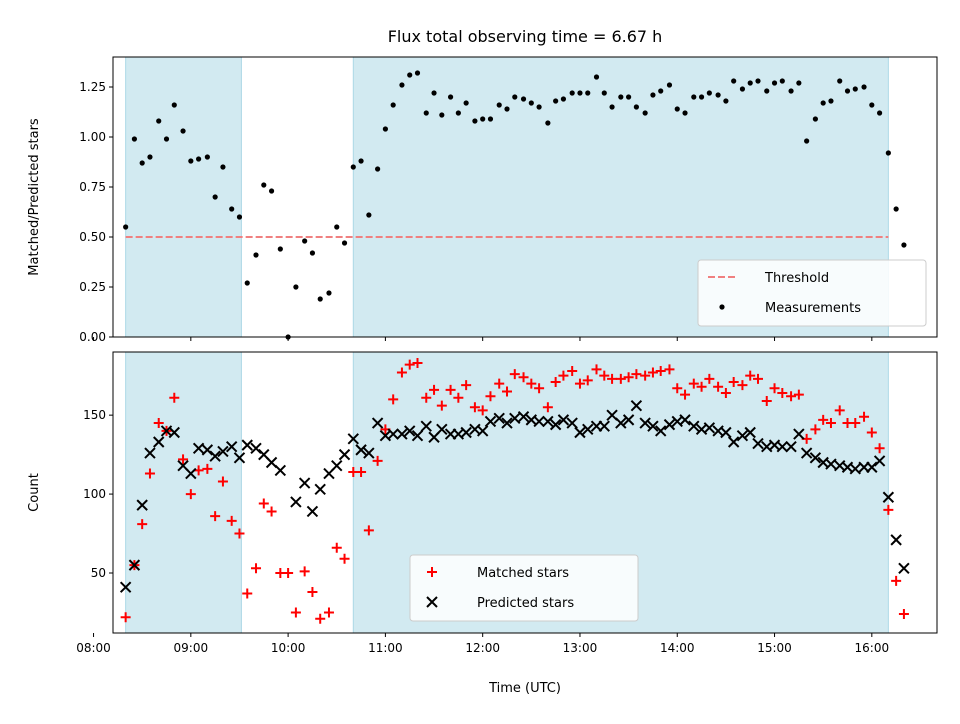  Describe the element at coordinates (722, 307) in the screenshot. I see `legend-measurement-handle` at that location.